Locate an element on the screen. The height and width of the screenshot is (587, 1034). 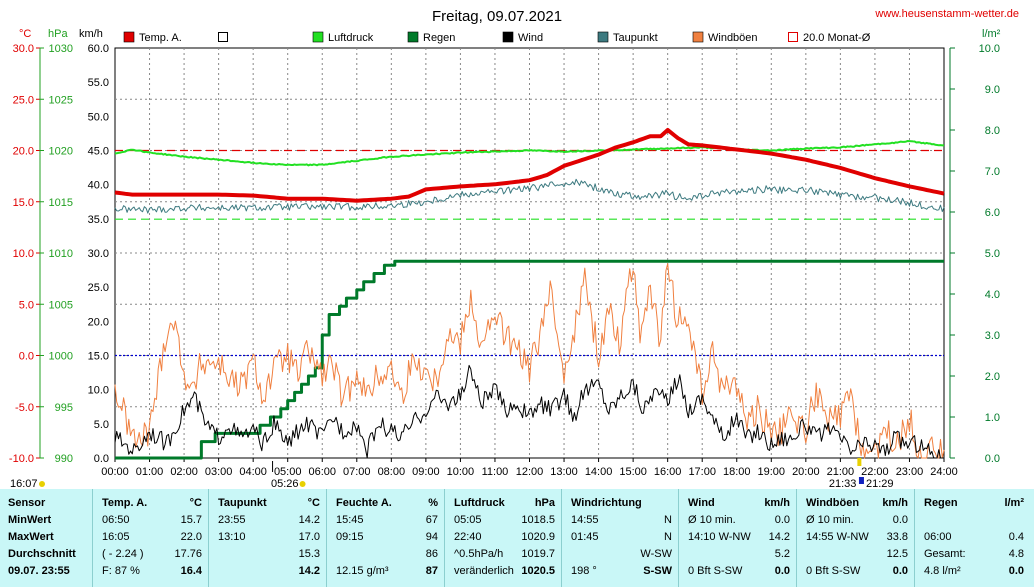
rain-tick-label: 9.0 is located at coordinates (992, 90).